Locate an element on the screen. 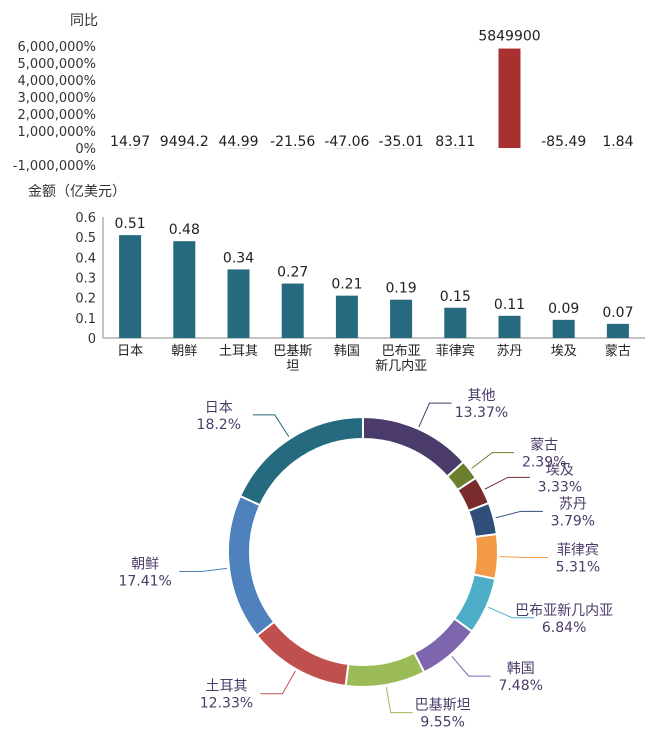 Image resolution: width=657 pixels, height=733 pixels. amount-y-tick: 0.3 is located at coordinates (85, 279).